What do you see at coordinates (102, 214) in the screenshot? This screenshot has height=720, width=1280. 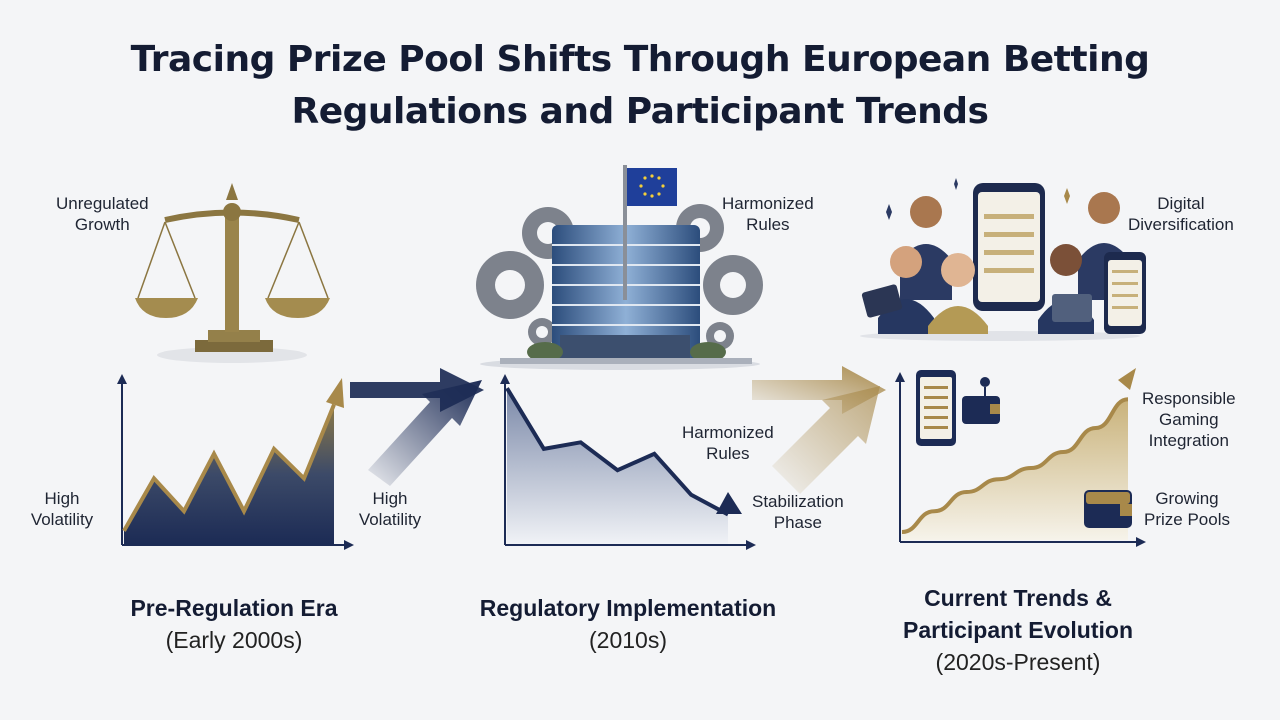 I see `unregulated-growth-label: Unregulated Growth` at bounding box center [102, 214].